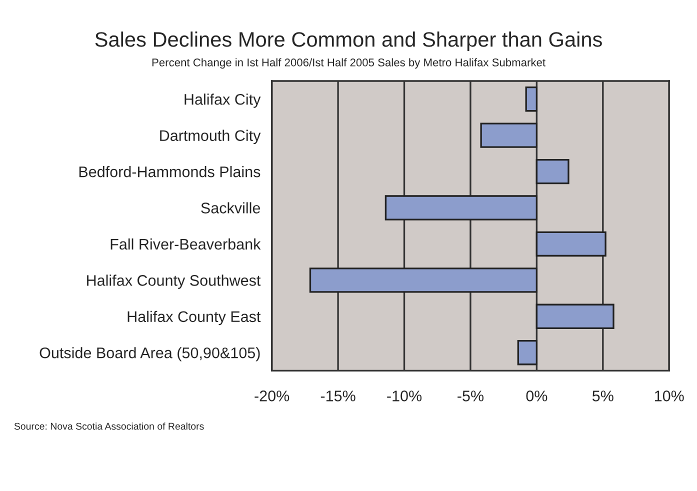 This screenshot has width=697, height=491. Describe the element at coordinates (194, 318) in the screenshot. I see `y-tick-label: Halifax County East` at that location.